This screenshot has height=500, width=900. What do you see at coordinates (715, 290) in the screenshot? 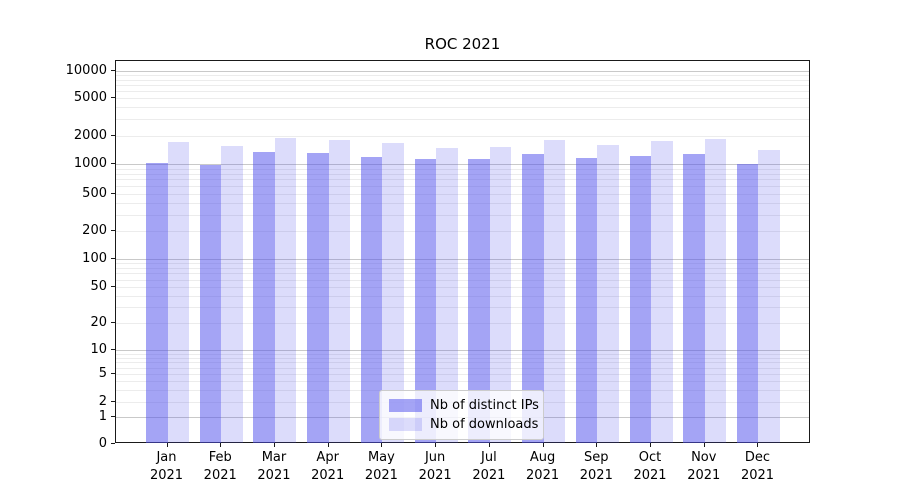
I see `bar-nov-downloads` at bounding box center [715, 290].